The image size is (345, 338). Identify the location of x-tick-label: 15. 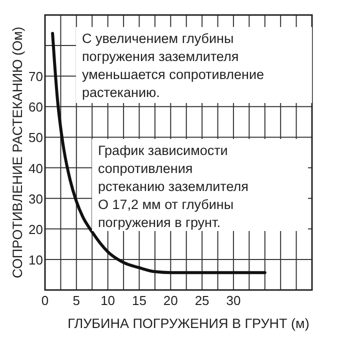
(139, 300).